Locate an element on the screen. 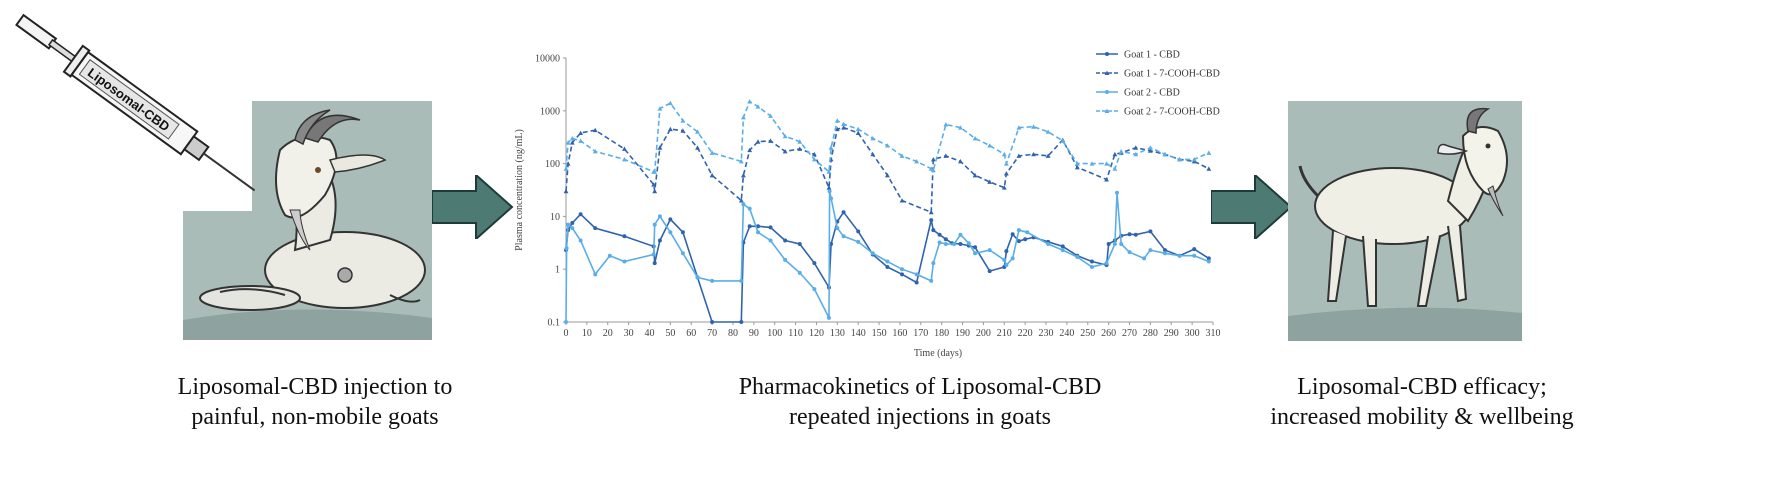  x-tick-label: 300 is located at coordinates (1192, 333).